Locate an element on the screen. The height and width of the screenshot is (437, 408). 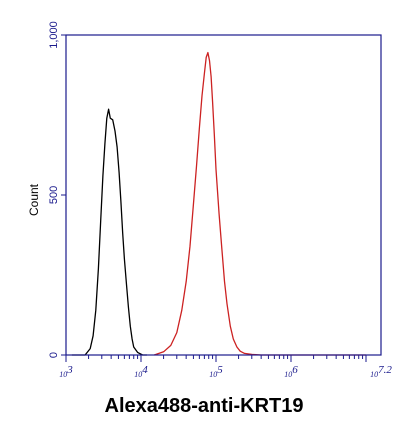
x-tick-exponent: 7.2 is located at coordinates (385, 370).